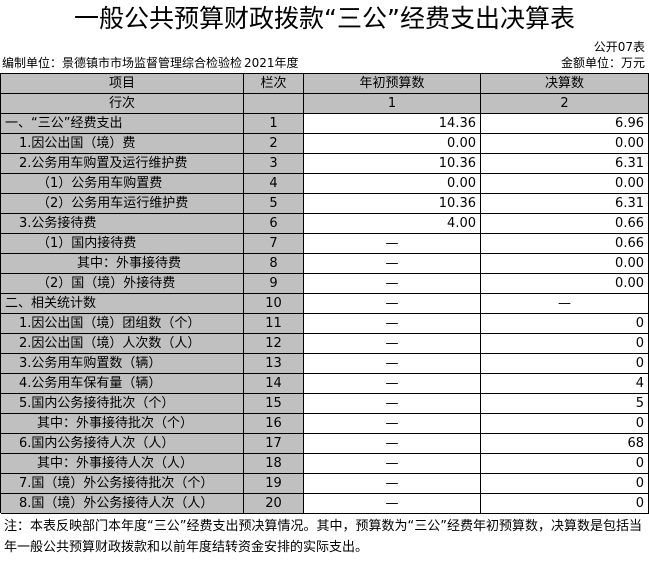 The image size is (649, 578). I want to click on budget: 4.00, so click(392, 224).